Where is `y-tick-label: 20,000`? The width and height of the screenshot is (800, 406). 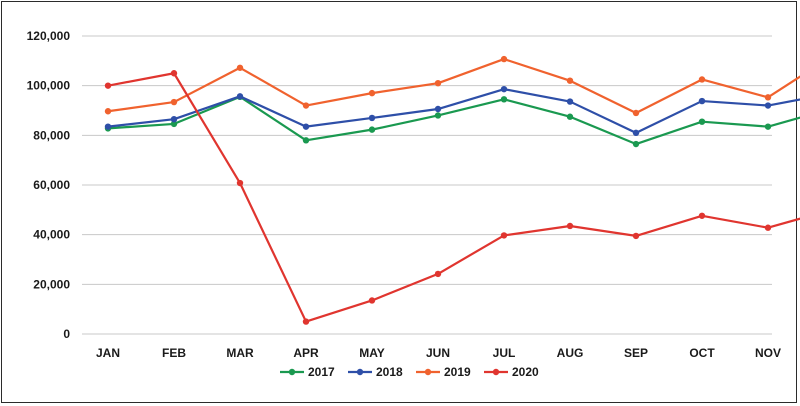 y-tick-label: 20,000 is located at coordinates (51, 284).